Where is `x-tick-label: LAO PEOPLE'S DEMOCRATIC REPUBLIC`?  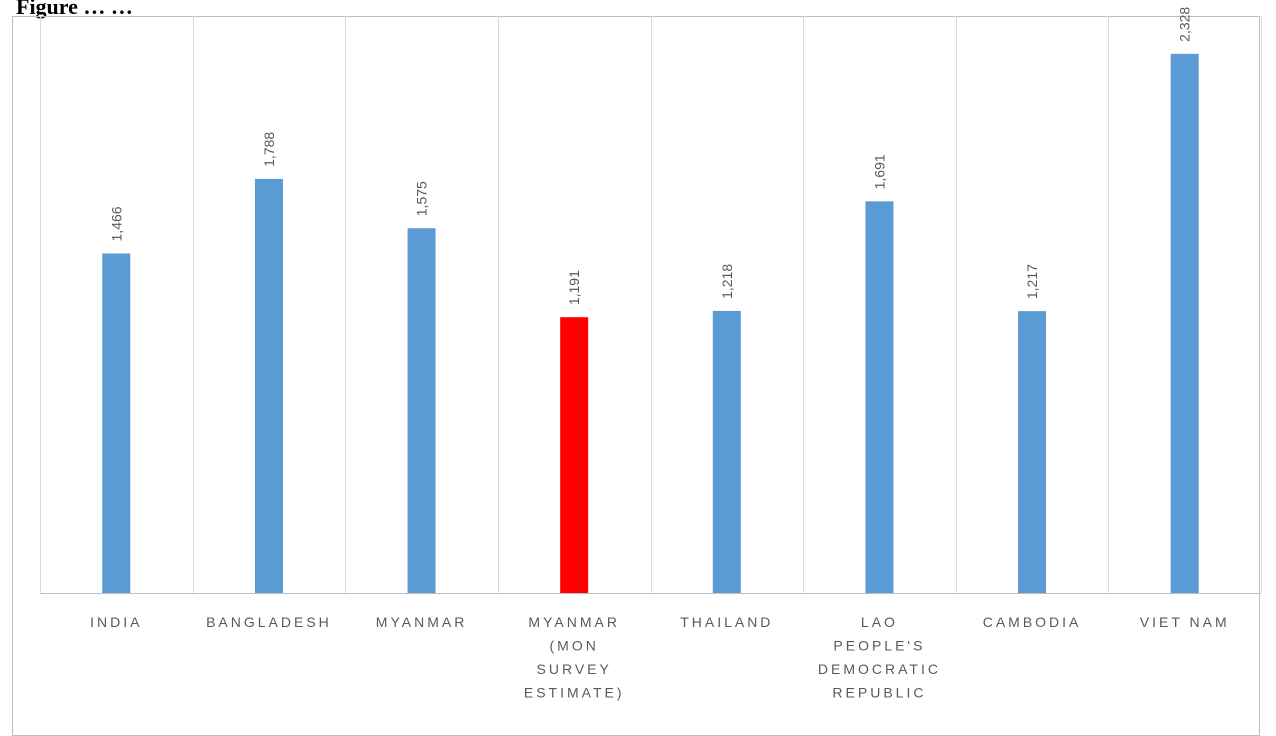
x-tick-label: LAO PEOPLE'S DEMOCRATIC REPUBLIC is located at coordinates (879, 657).